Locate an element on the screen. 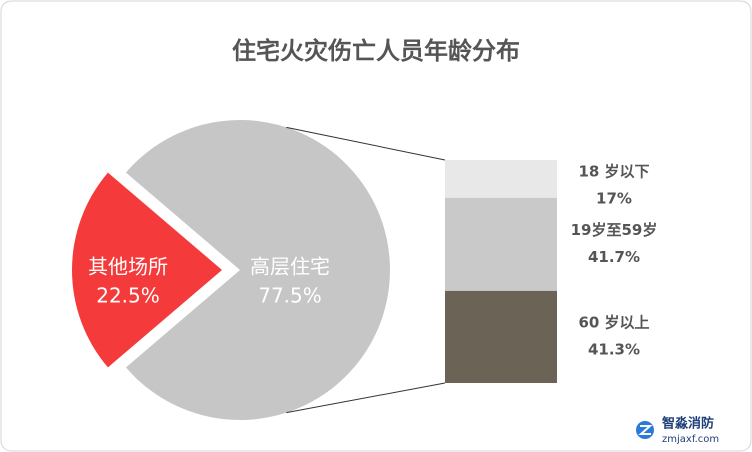  chart-title: 住宅火灾伤亡人员年龄分布 is located at coordinates (376, 51).